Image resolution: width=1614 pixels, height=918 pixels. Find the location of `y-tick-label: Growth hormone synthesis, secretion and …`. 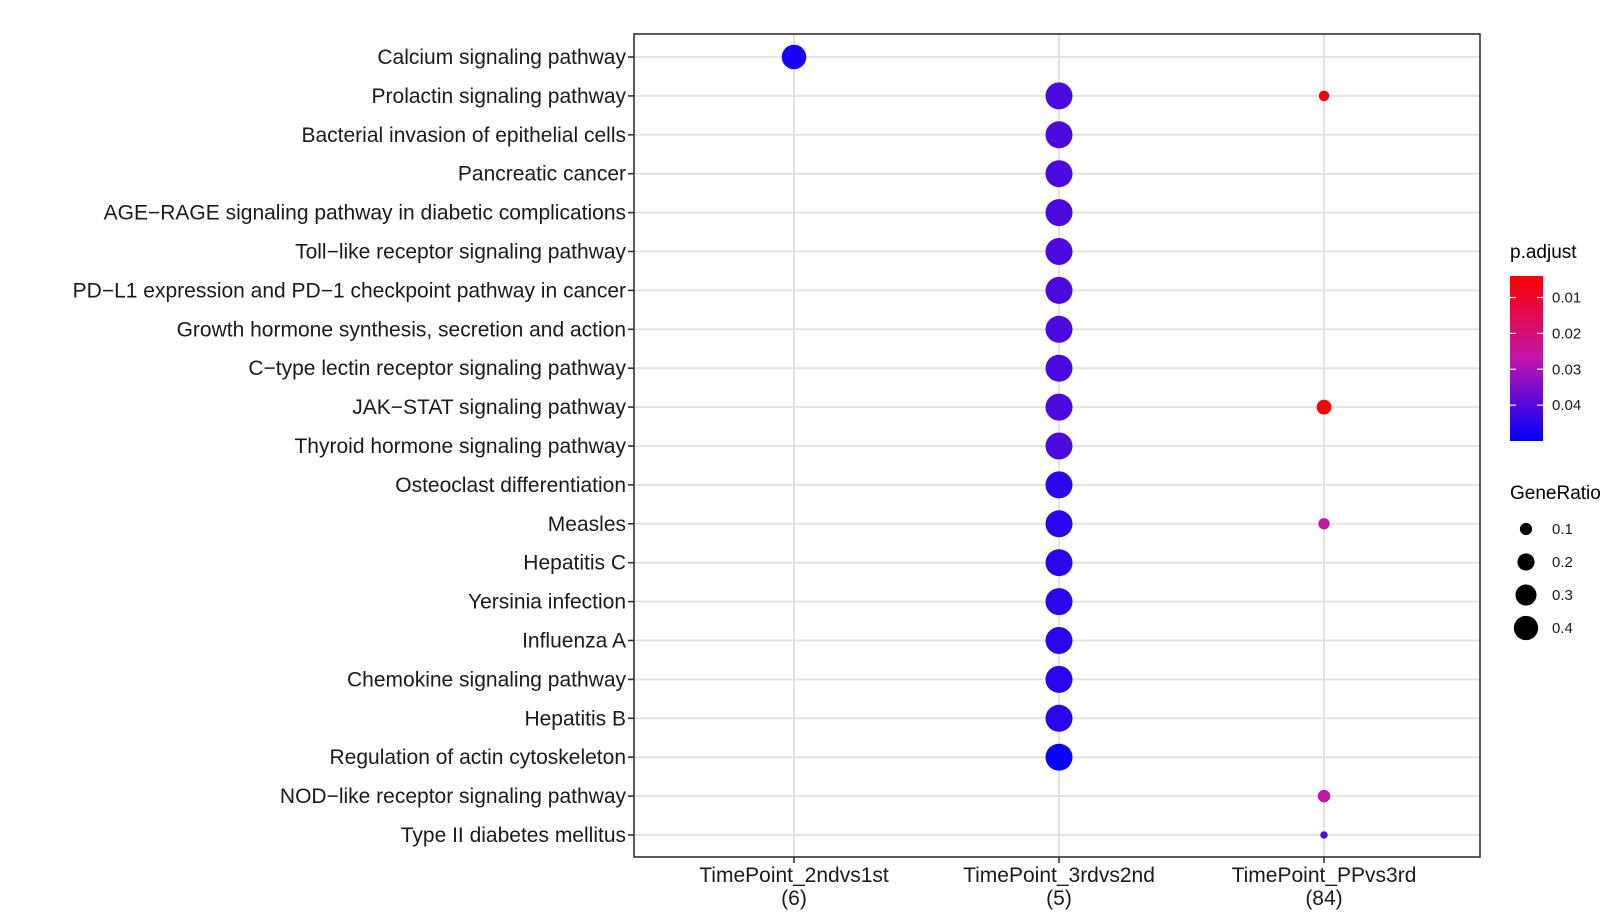

y-tick-label: Growth hormone synthesis, secretion and … is located at coordinates (401, 329).